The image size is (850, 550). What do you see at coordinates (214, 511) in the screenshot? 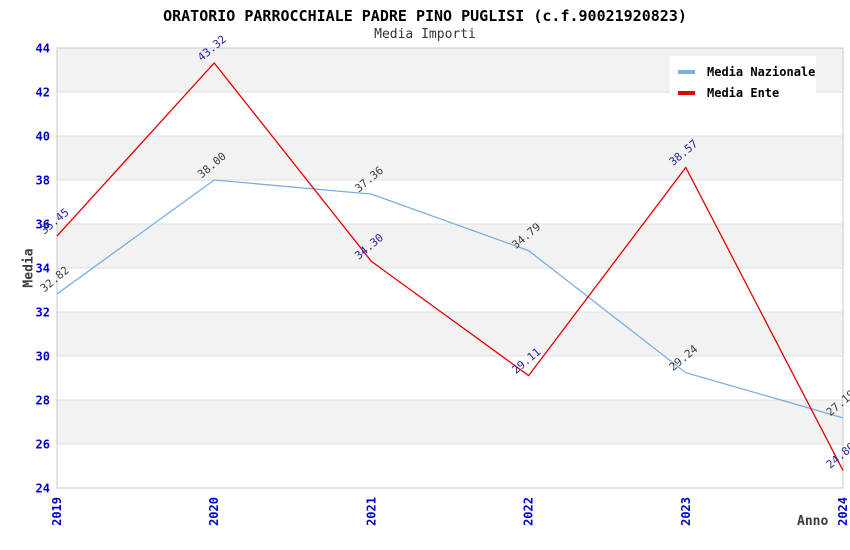
I see `x-tick-label: 2020` at bounding box center [214, 511].